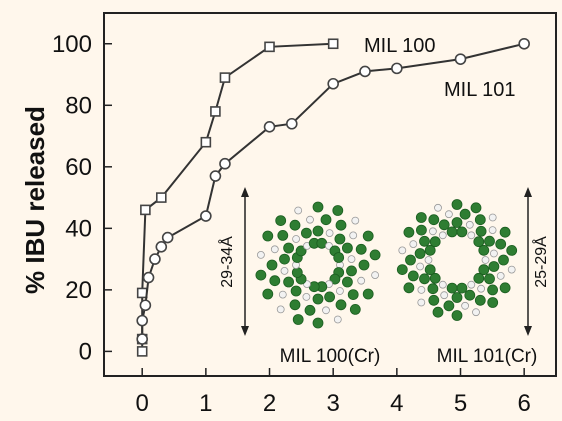  Describe the element at coordinates (318, 265) in the screenshot. I see `framework-structure-image` at that location.